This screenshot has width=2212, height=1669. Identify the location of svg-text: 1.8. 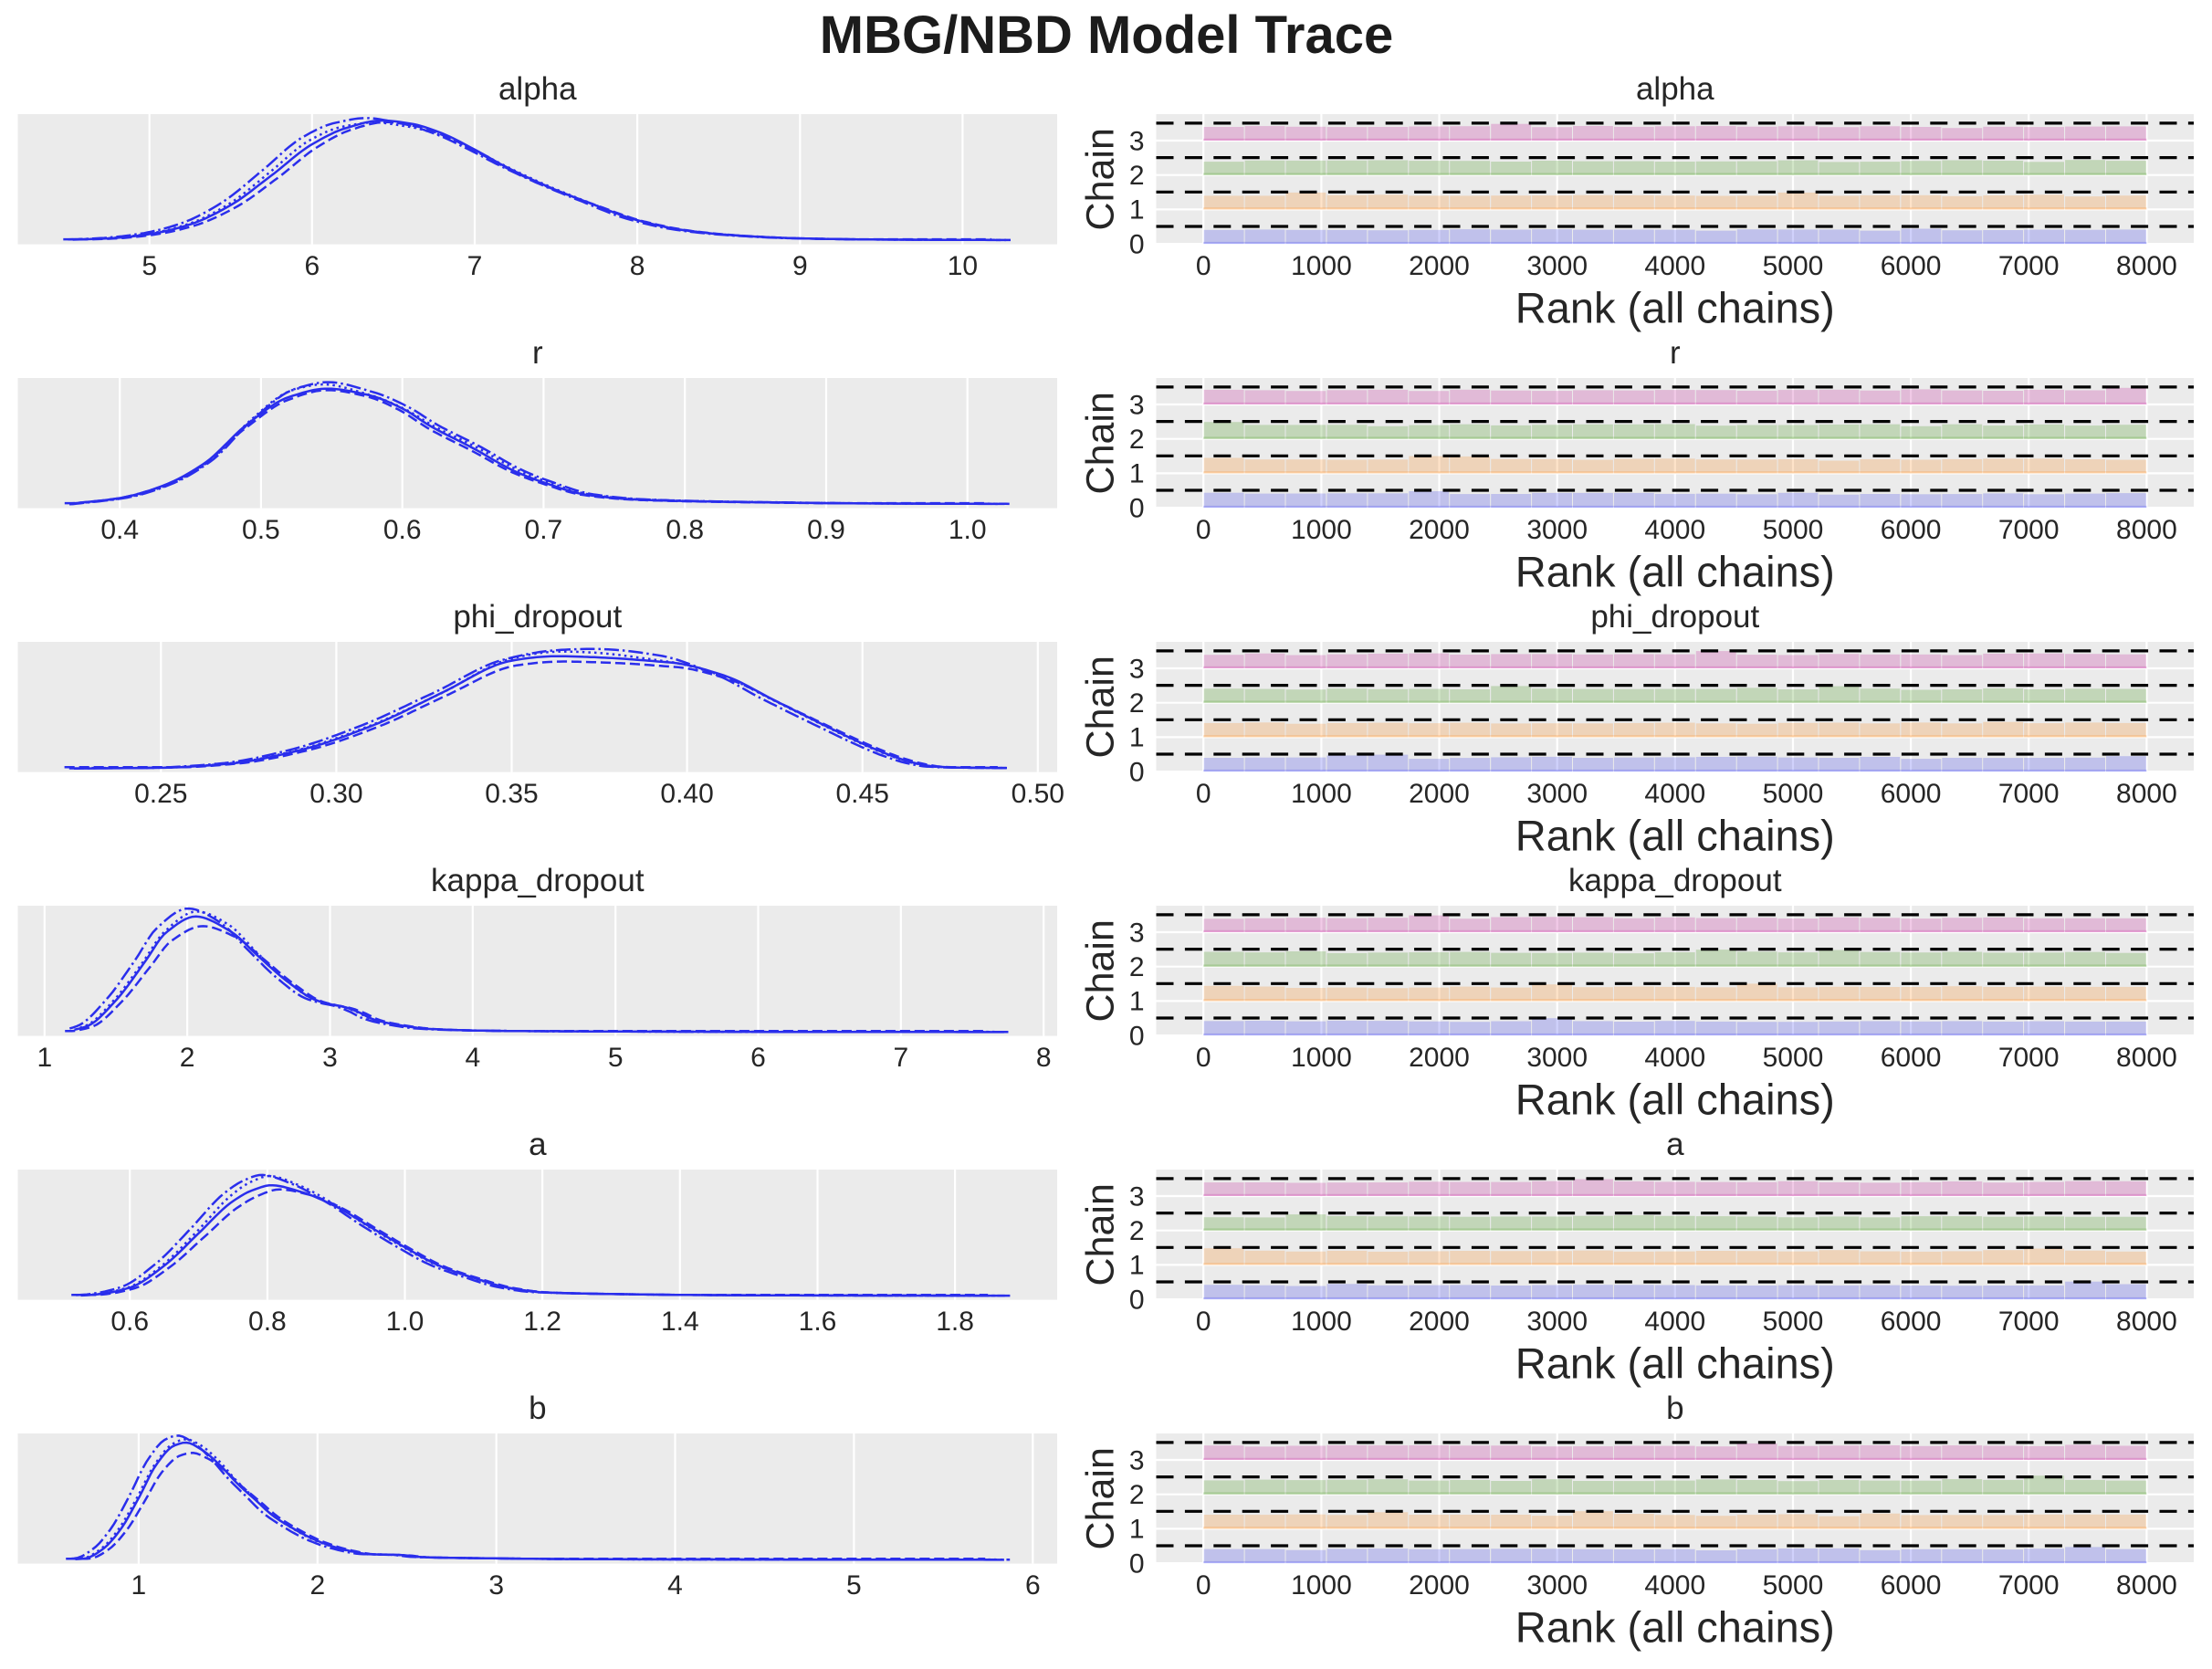
(955, 1322).